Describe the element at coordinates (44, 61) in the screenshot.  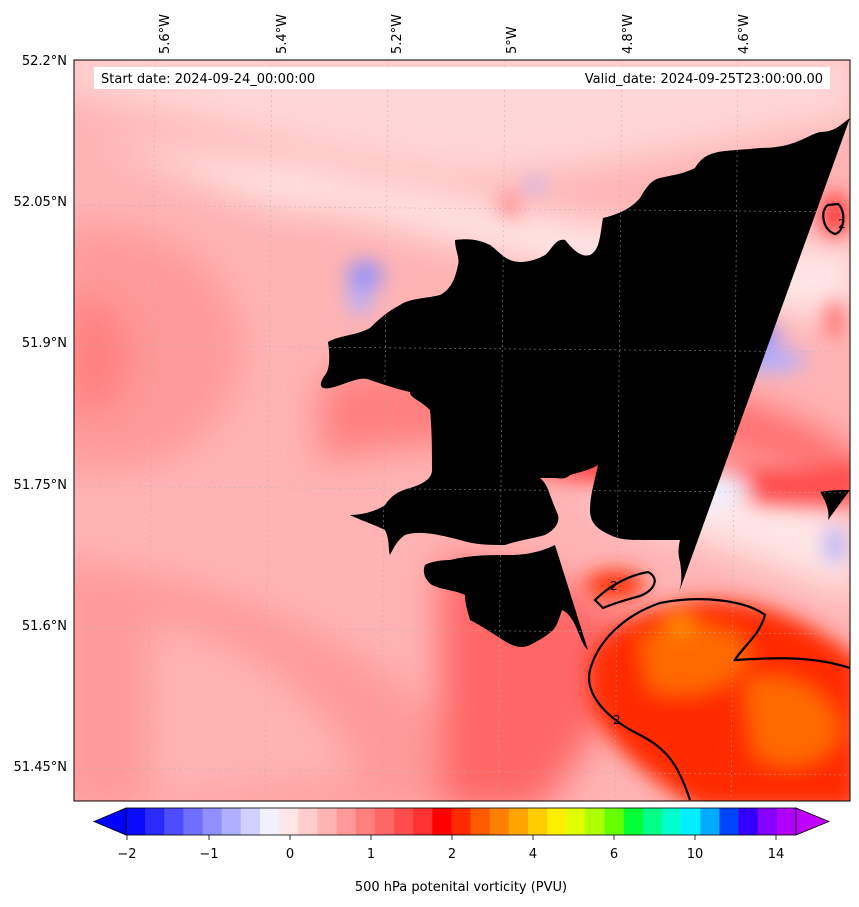
I see `lat-tick-label: 52.2°N` at that location.